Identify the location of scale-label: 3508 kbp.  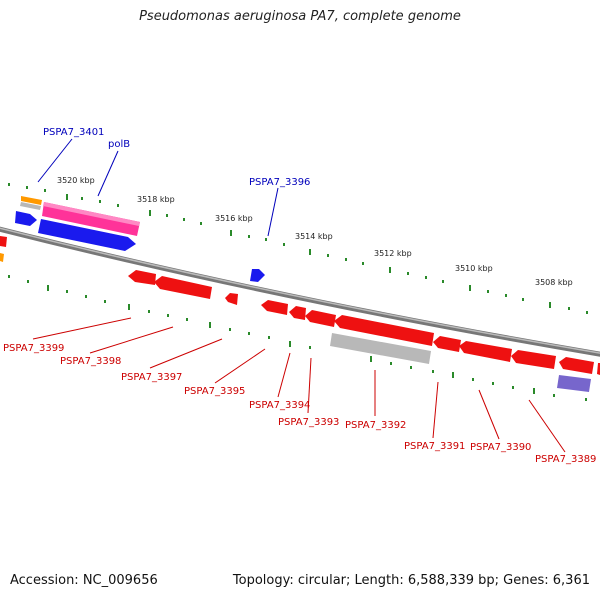
(554, 282).